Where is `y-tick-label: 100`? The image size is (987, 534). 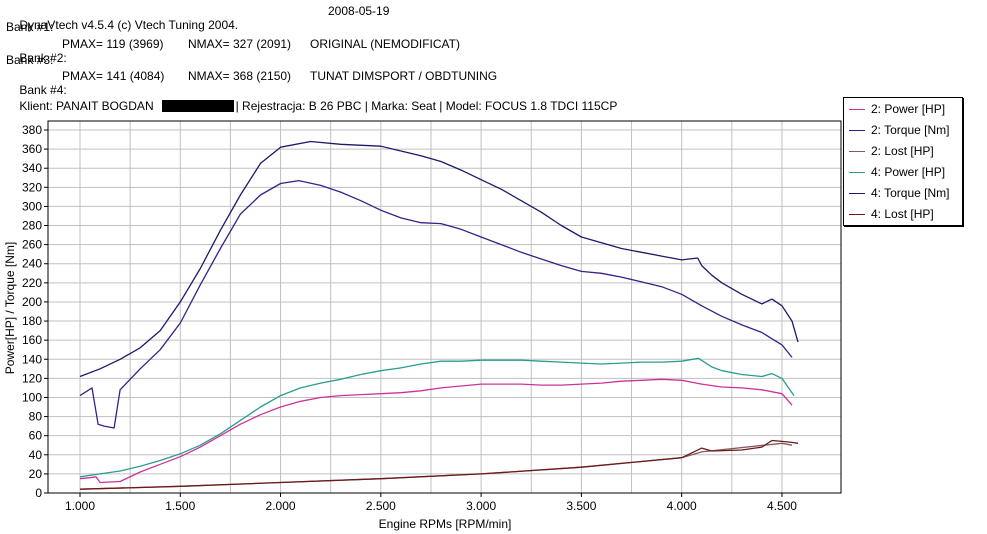
y-tick-label: 100 is located at coordinates (32, 397).